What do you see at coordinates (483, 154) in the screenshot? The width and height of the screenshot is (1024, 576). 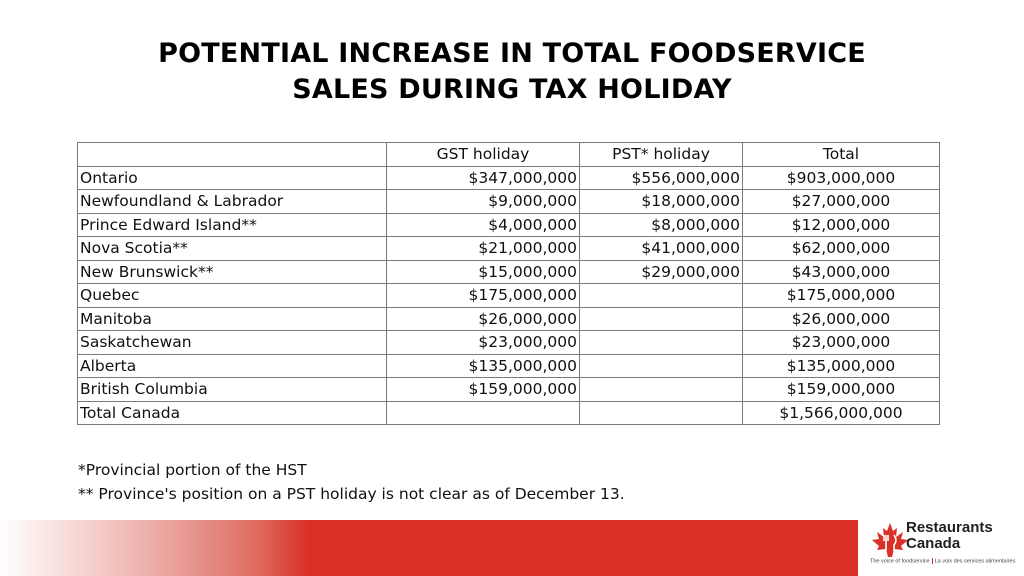 I see `header-gst: GST holiday` at bounding box center [483, 154].